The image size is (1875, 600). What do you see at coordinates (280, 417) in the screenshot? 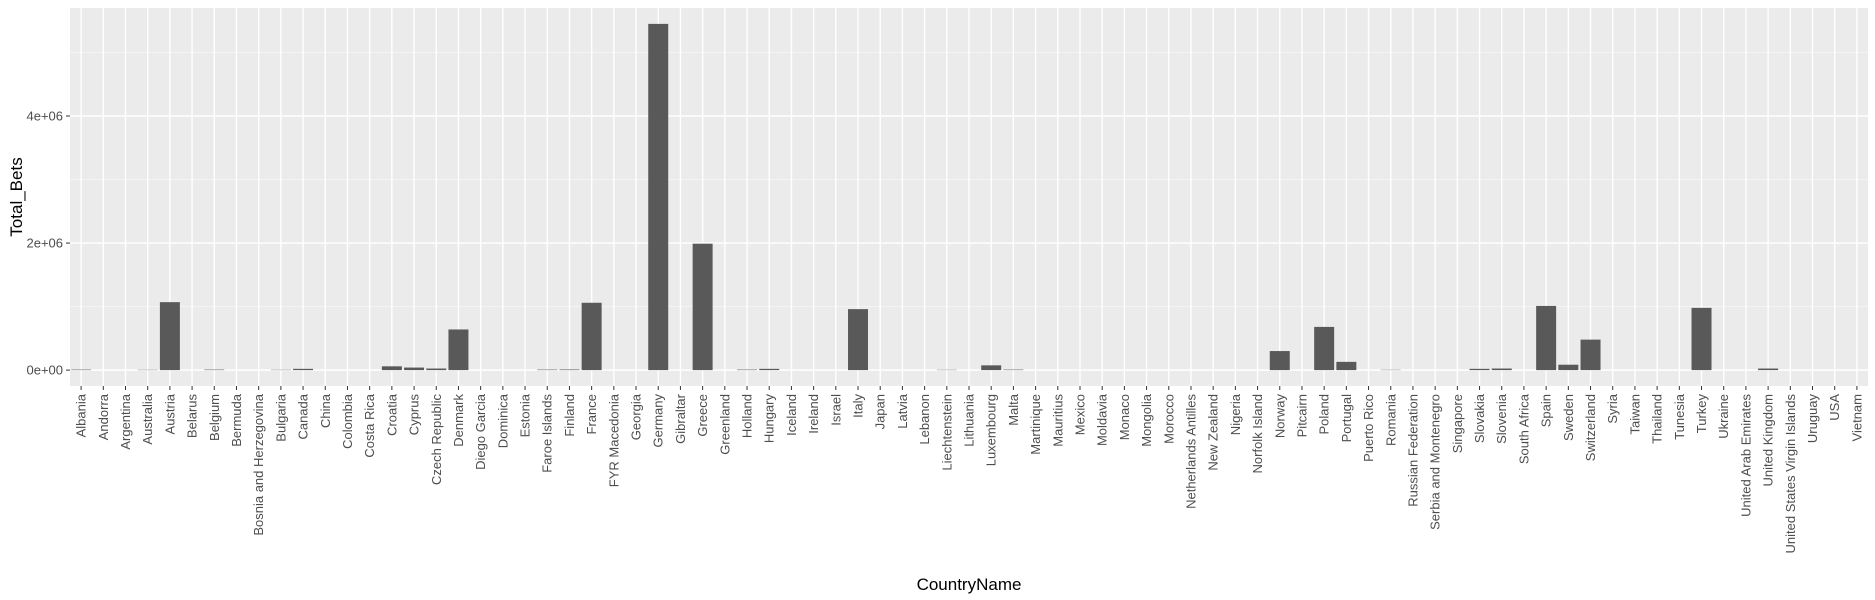
I see `x-tick-label: Bulgaria` at bounding box center [280, 417].